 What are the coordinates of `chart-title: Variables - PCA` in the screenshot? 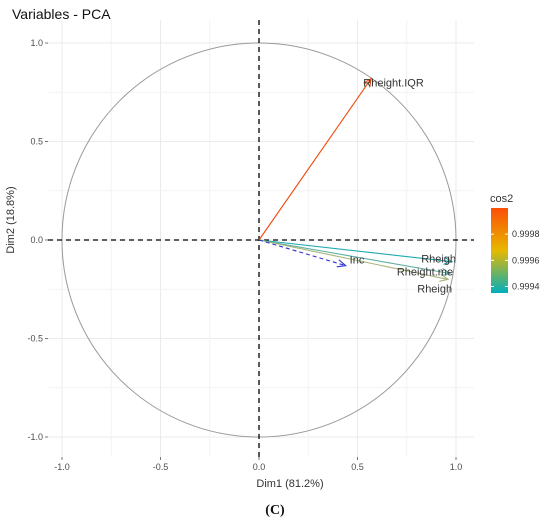 It's located at (61, 14).